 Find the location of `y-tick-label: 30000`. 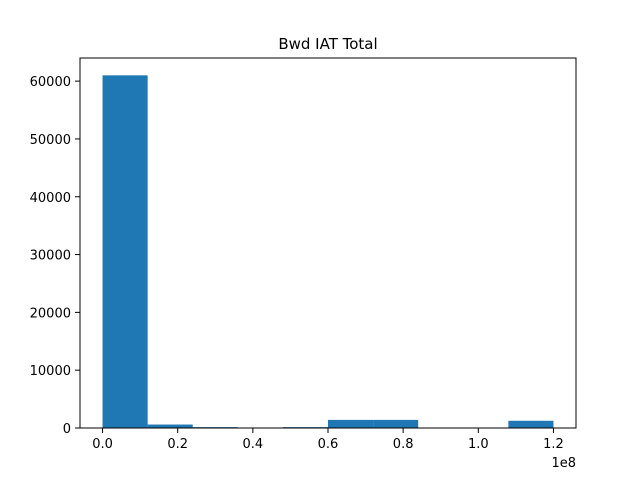

y-tick-label: 30000 is located at coordinates (50, 256).